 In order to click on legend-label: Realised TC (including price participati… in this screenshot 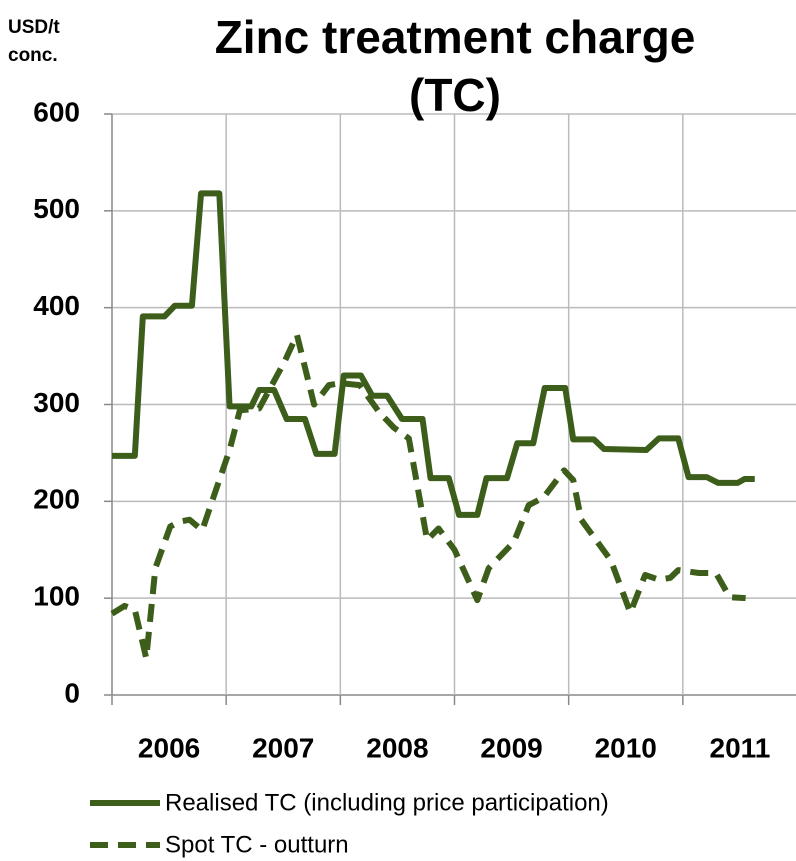, I will do `click(387, 802)`.